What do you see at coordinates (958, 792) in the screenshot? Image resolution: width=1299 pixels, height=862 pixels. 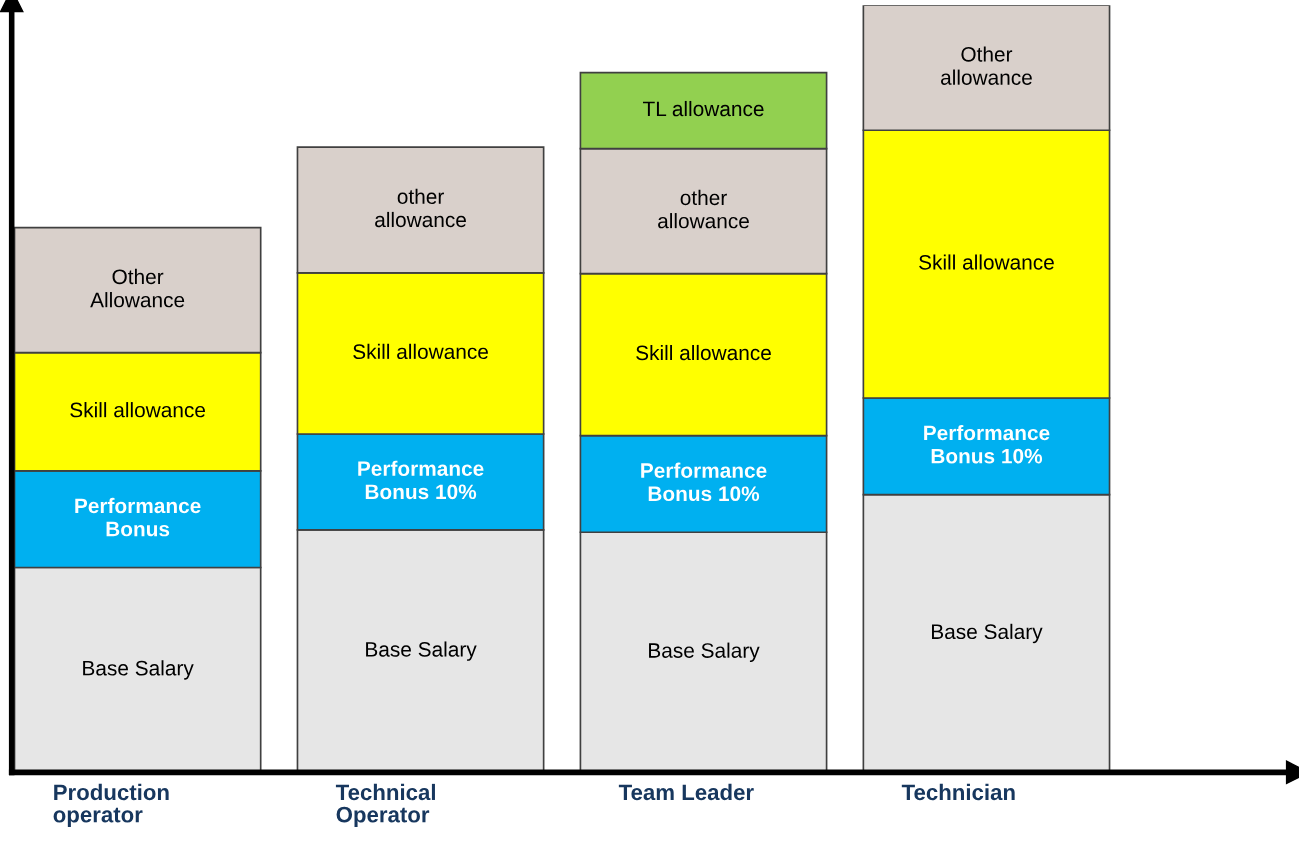 I see `x-tick-label: Technician` at bounding box center [958, 792].